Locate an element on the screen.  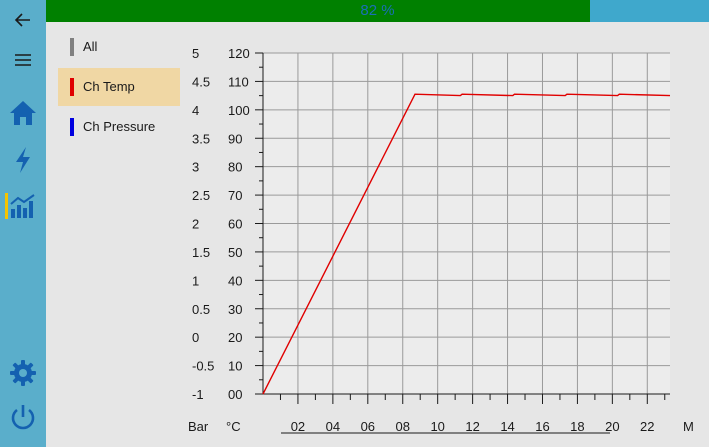
y-temp-tick-label: 50 is located at coordinates (235, 252).